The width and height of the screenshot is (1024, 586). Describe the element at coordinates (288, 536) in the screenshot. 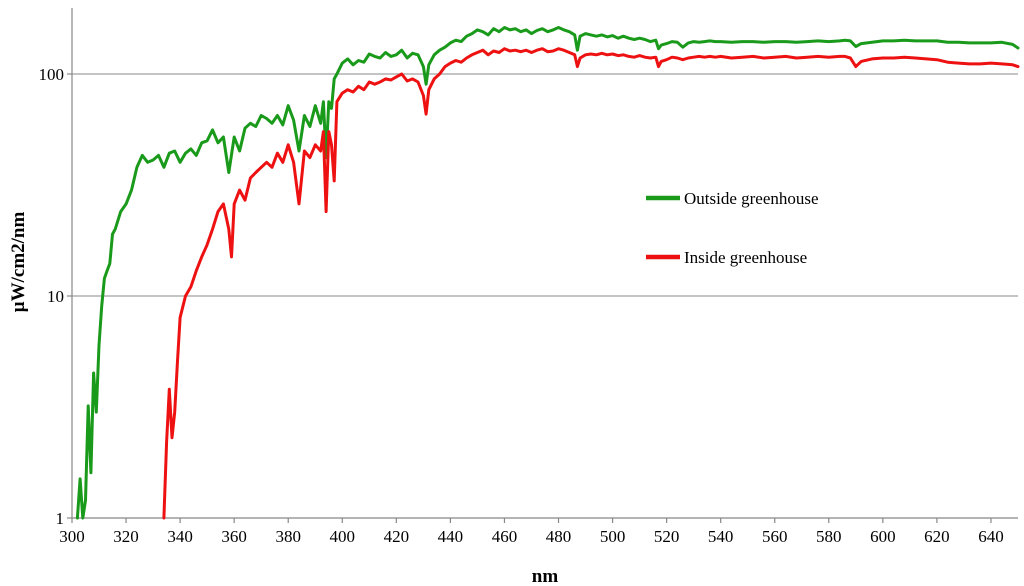

I see `x-tick-label: 380` at that location.